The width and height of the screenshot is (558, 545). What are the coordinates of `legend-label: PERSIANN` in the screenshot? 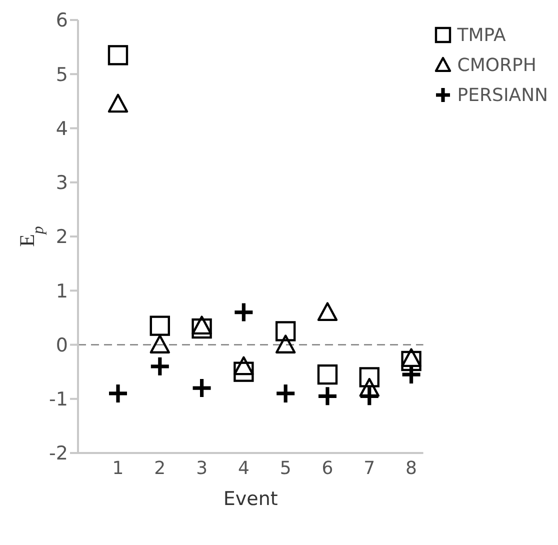 It's located at (502, 95).